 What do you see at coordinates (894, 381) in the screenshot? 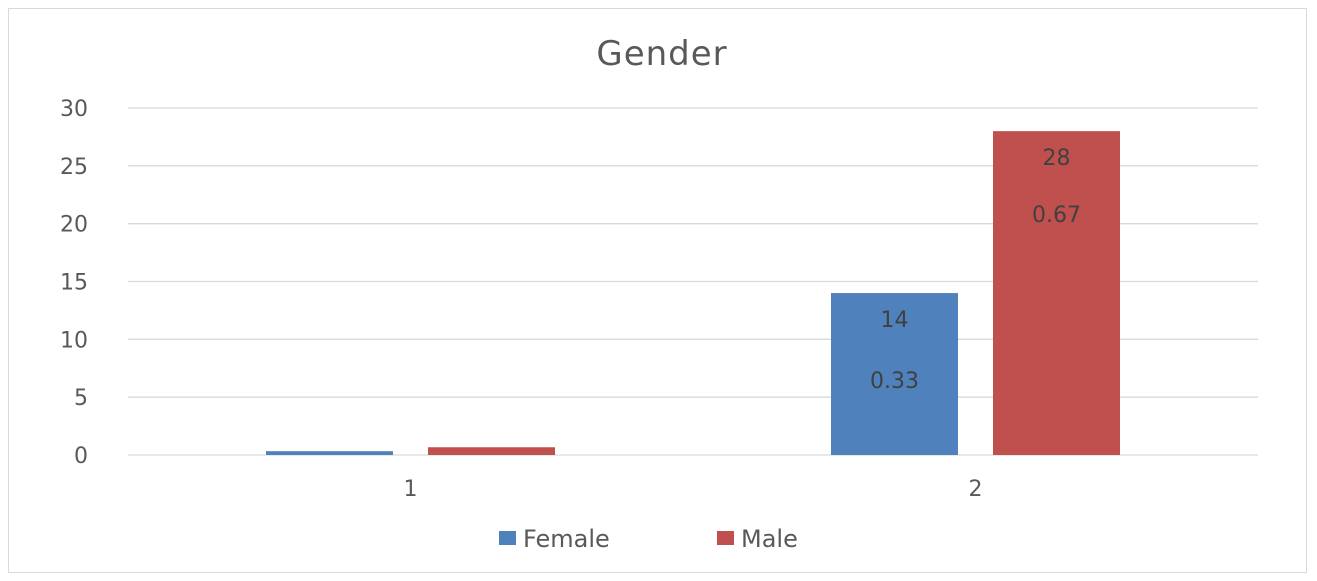
I see `data-label-secondary: 0.33` at bounding box center [894, 381].